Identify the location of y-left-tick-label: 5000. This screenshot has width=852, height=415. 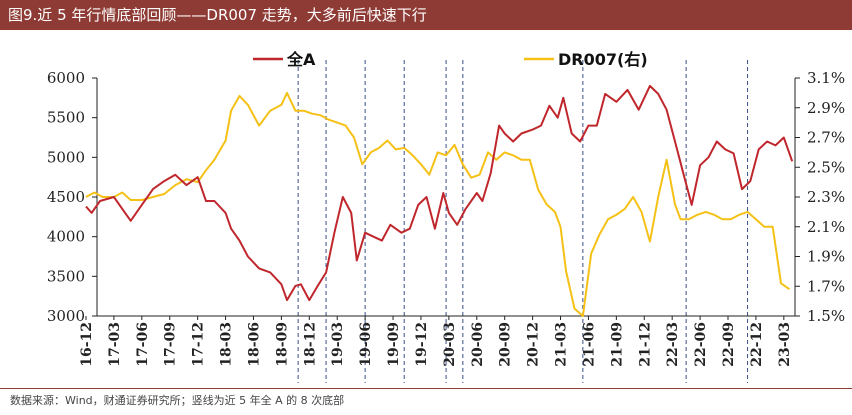
(66, 157).